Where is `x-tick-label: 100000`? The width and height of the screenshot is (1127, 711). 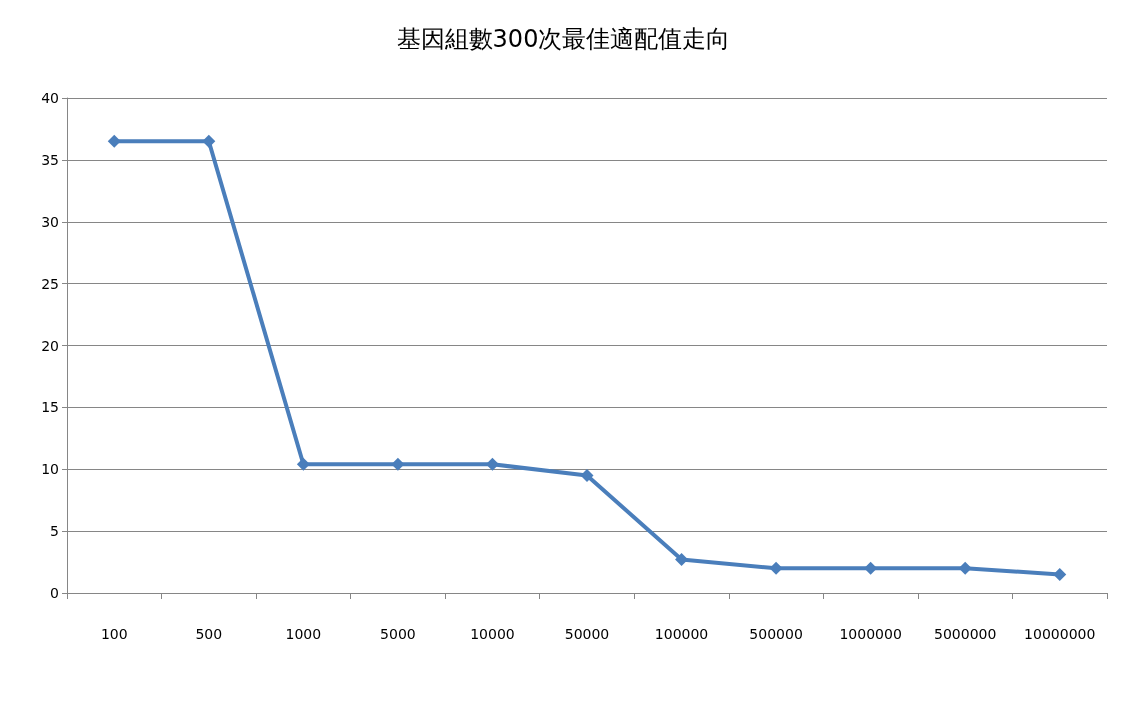
x-tick-label: 100000 is located at coordinates (681, 634).